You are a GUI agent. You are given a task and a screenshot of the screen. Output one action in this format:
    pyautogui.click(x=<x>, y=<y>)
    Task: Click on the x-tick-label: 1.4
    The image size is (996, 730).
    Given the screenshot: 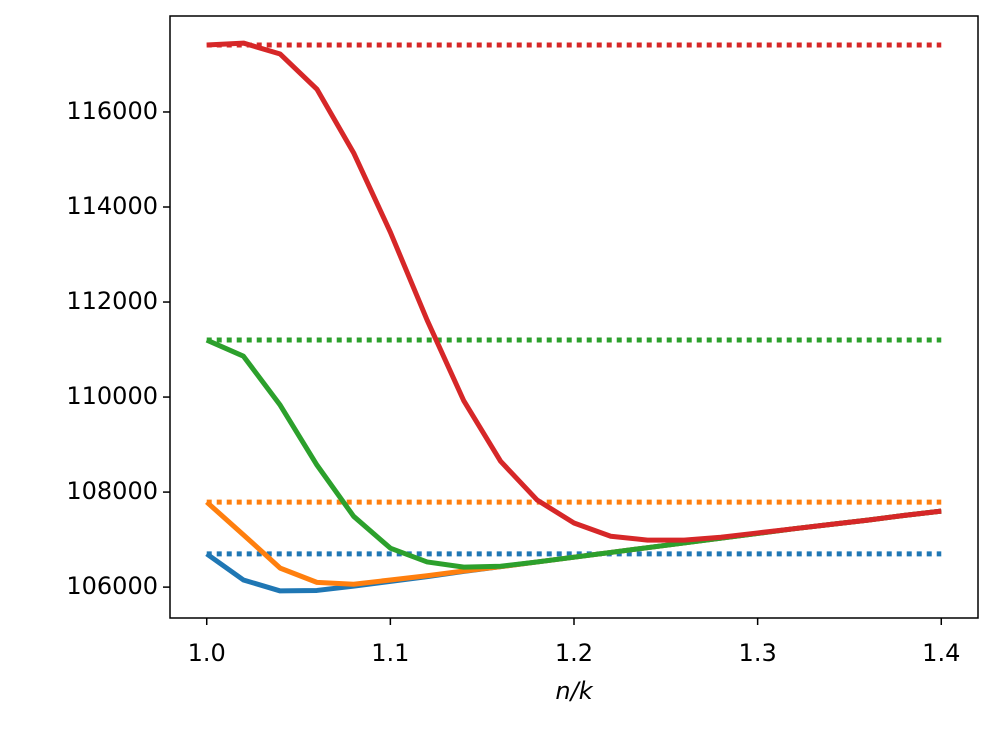 What is the action you would take?
    pyautogui.click(x=941, y=653)
    